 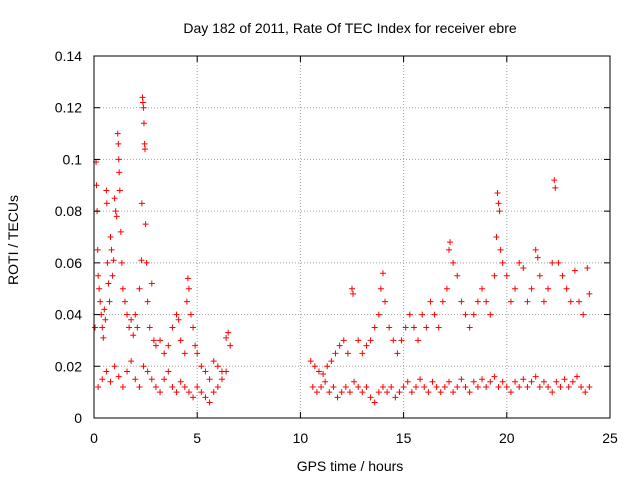 What do you see at coordinates (68, 211) in the screenshot?
I see `y-tick-label: 0.08` at bounding box center [68, 211].